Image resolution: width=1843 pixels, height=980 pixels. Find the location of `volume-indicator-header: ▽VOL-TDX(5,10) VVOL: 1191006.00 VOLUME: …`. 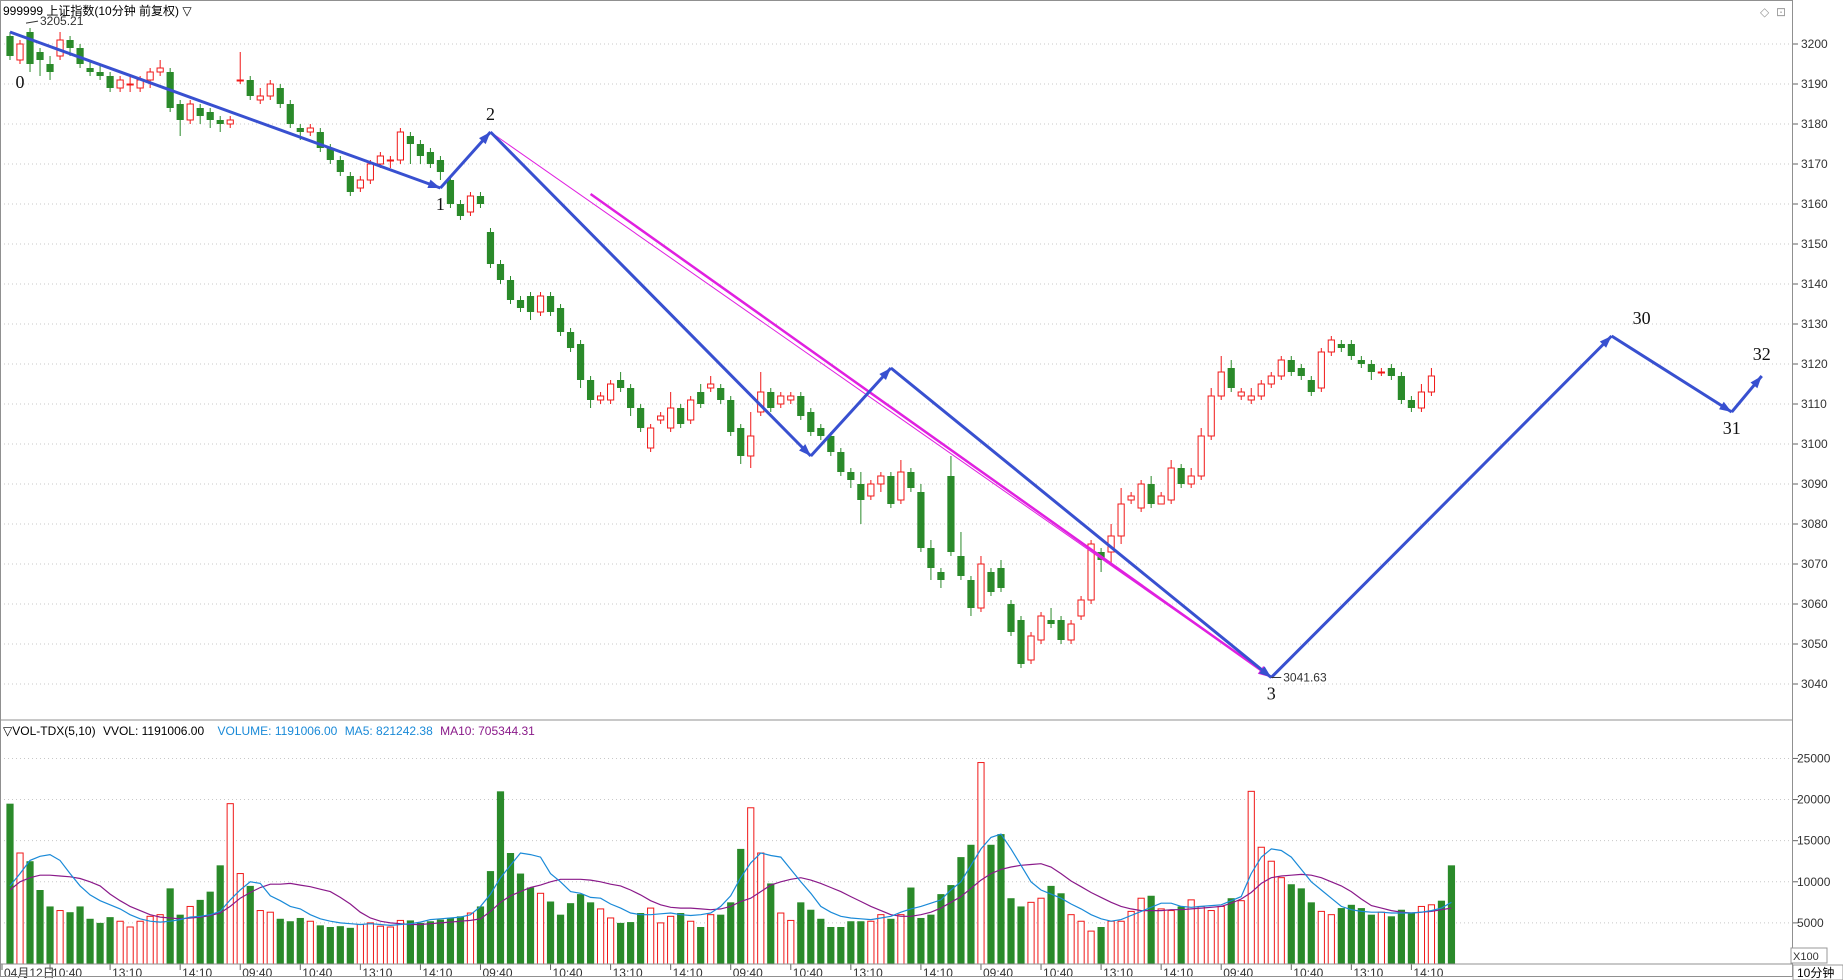

volume-indicator-header: ▽VOL-TDX(5,10) VVOL: 1191006.00 VOLUME: … is located at coordinates (269, 731).